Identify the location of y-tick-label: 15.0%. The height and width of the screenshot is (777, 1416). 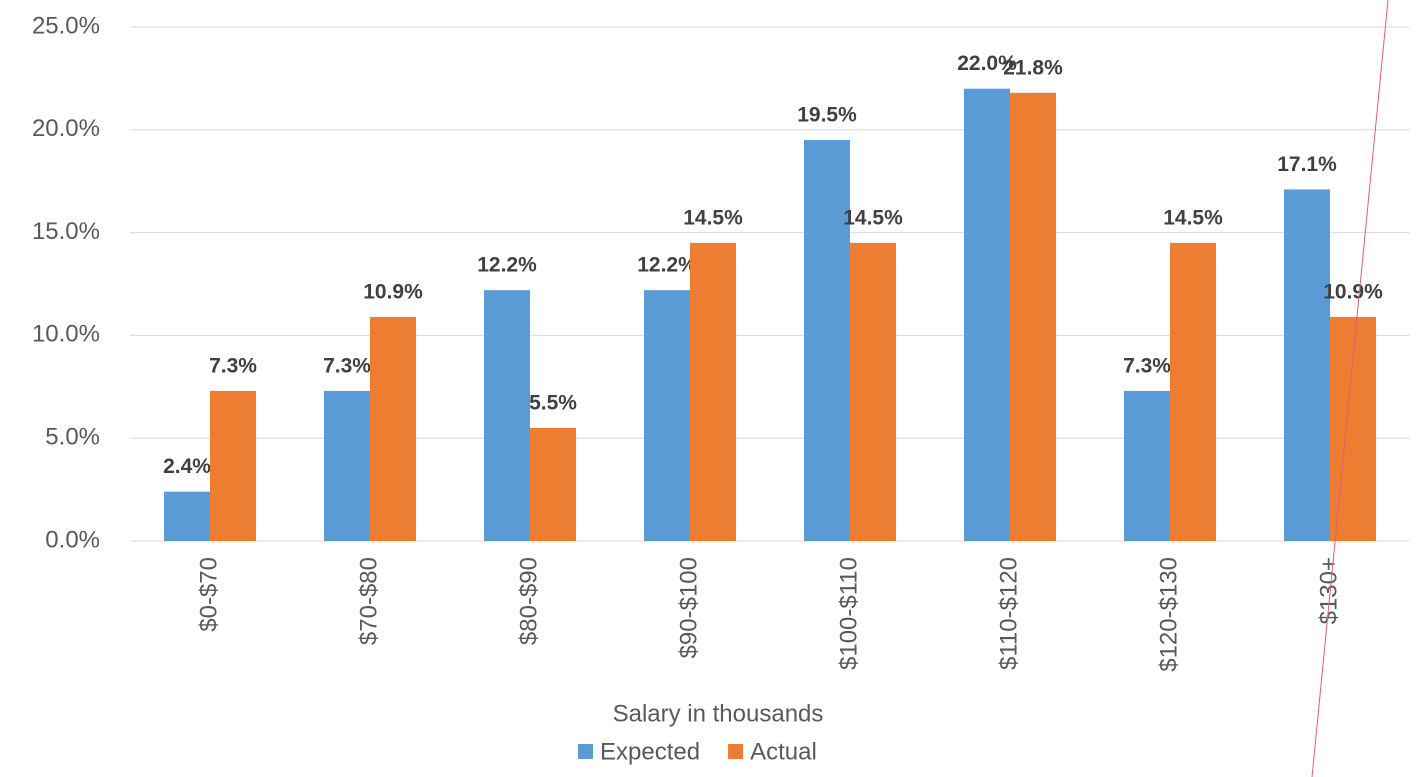
(66, 231).